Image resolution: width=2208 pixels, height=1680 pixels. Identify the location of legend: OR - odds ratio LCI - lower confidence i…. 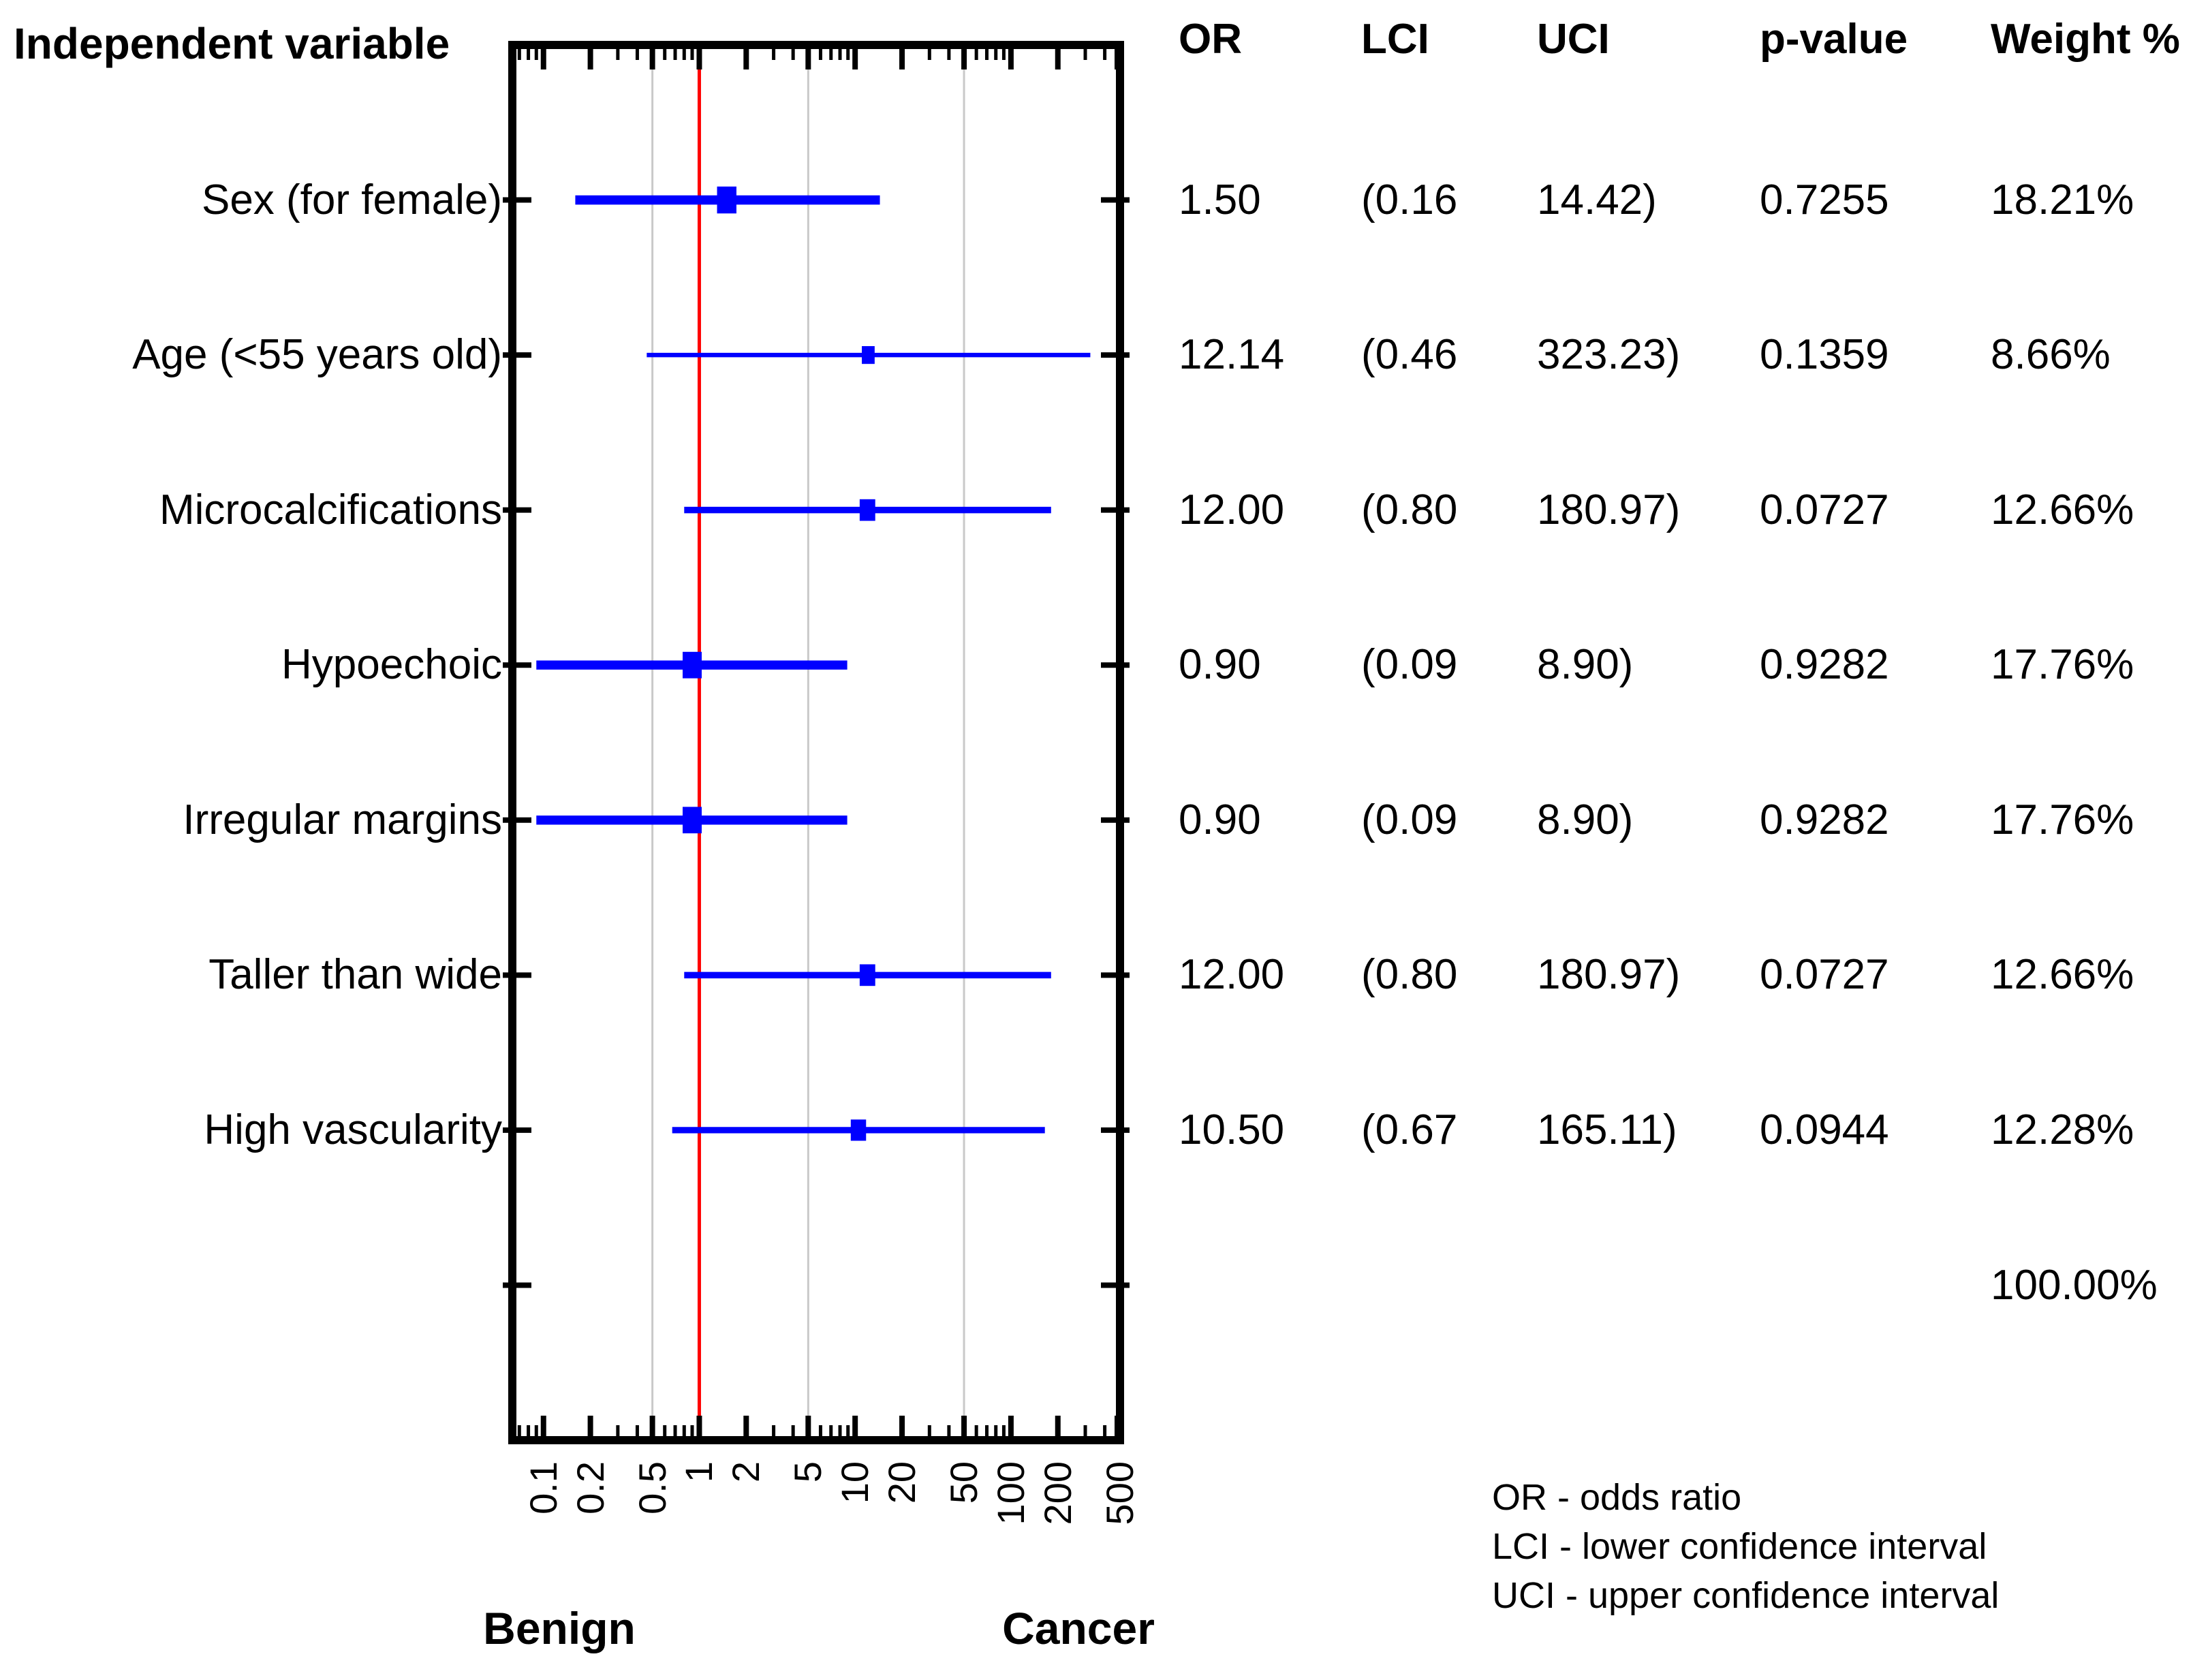
(1745, 1546).